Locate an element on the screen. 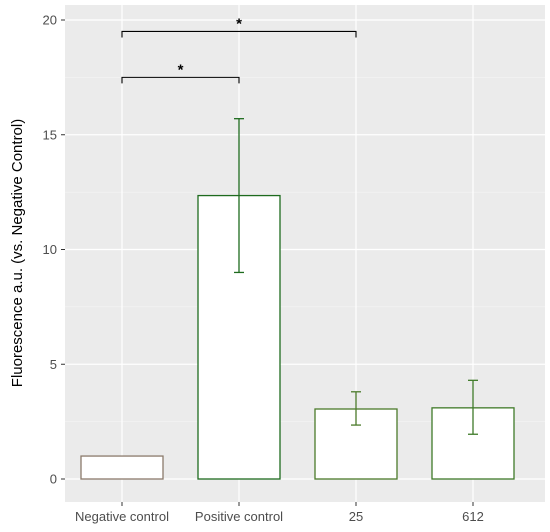 The width and height of the screenshot is (550, 532). y-axis: 0 5 10 15 20 is located at coordinates (54, 250).